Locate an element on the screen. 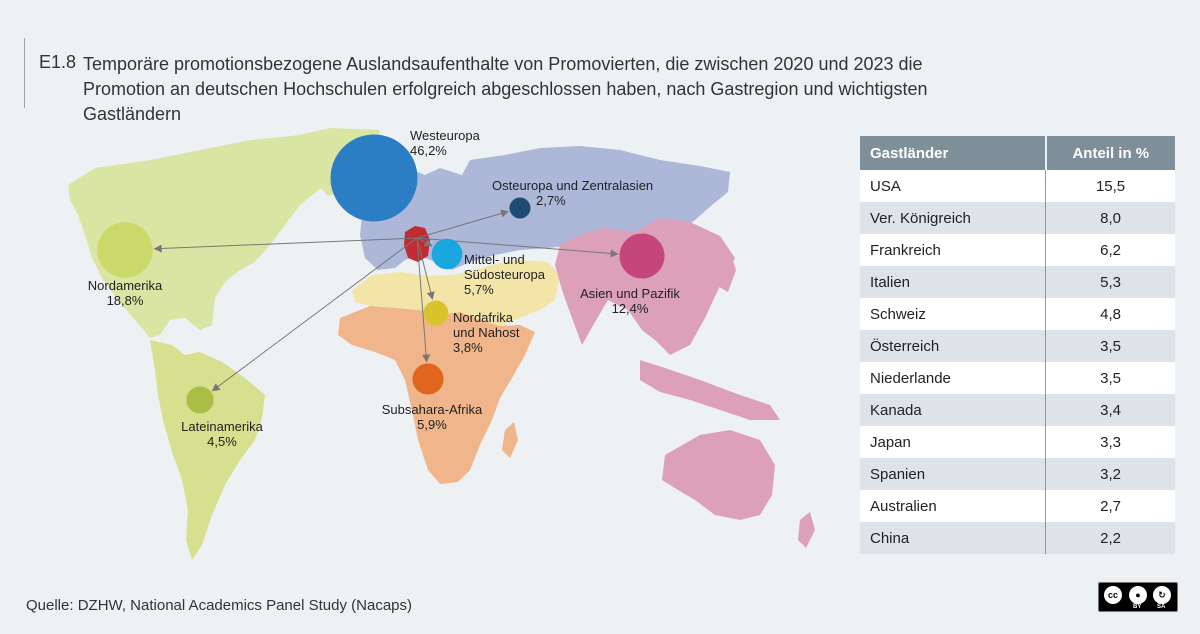 The height and width of the screenshot is (634, 1200). label-osteuropa: Osteuropa und Zentralasien 2,7% is located at coordinates (572, 193).